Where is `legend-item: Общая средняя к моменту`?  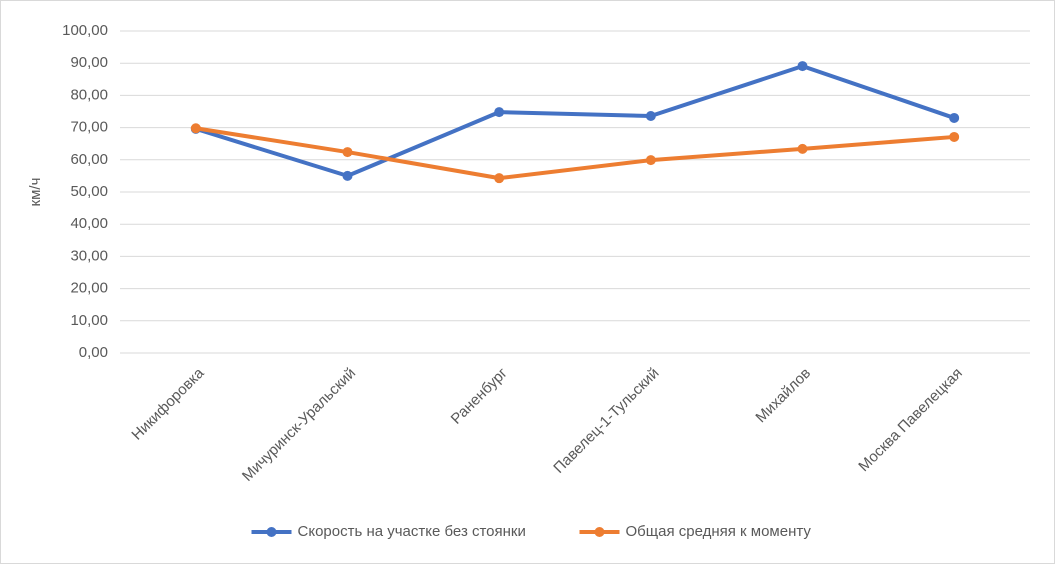
legend-item: Общая средняя к моменту is located at coordinates (695, 531).